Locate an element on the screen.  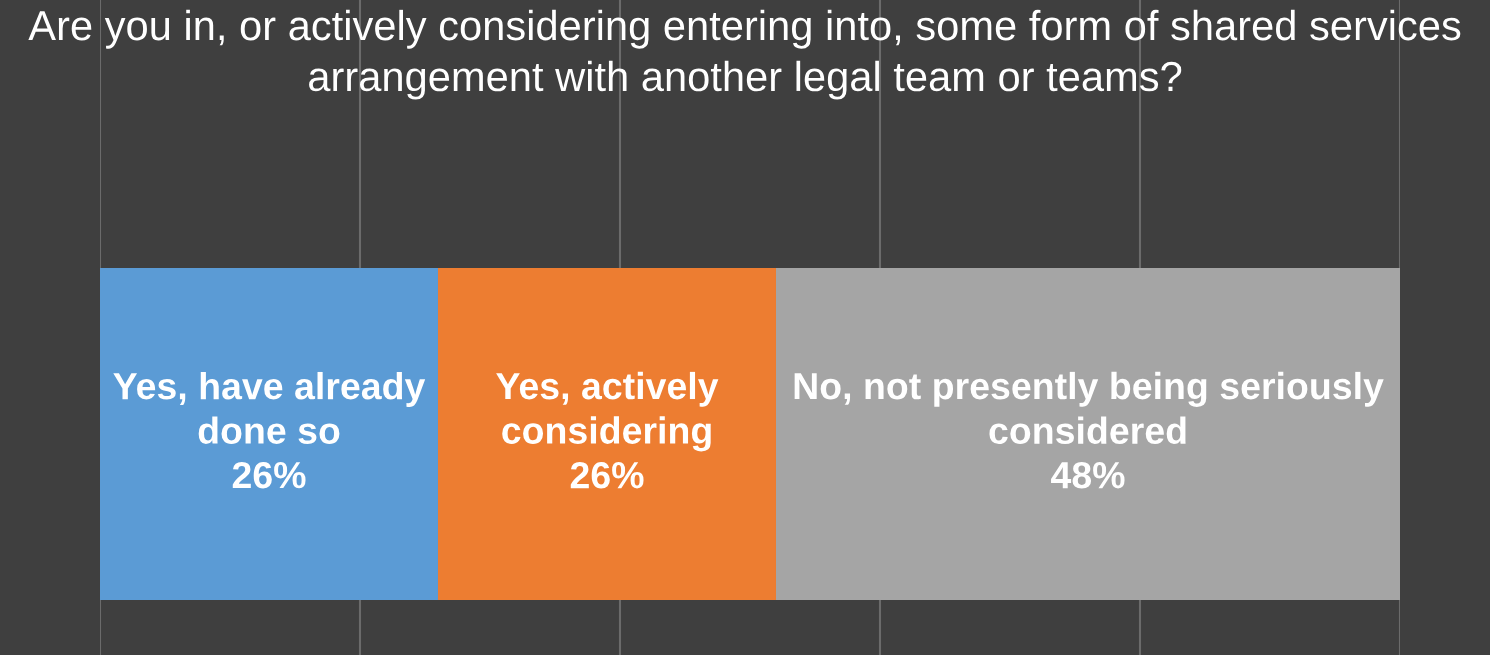
series-label: Yes, actively considering is located at coordinates (607, 411).